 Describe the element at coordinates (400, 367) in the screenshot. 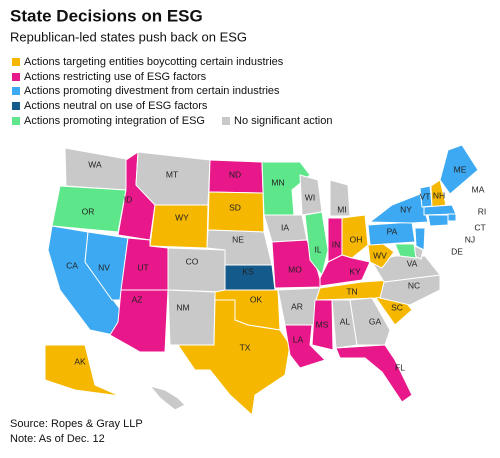

I see `state-label: FL` at that location.